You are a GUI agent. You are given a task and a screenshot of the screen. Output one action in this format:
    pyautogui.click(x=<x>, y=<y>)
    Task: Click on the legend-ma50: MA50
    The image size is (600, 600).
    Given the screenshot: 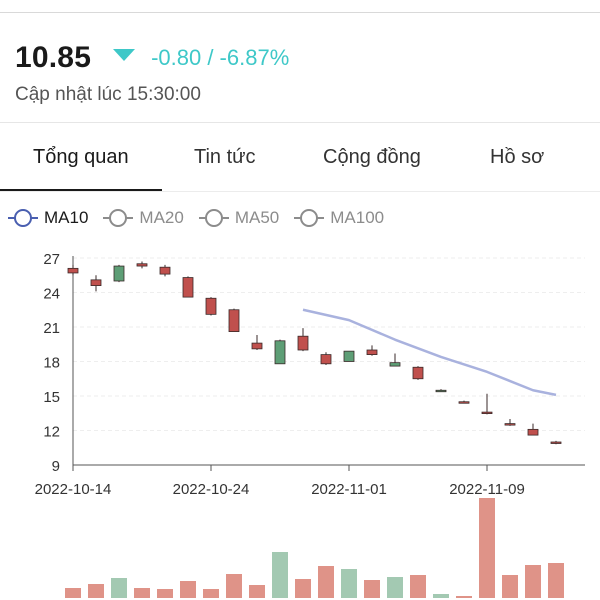 What is the action you would take?
    pyautogui.click(x=239, y=218)
    